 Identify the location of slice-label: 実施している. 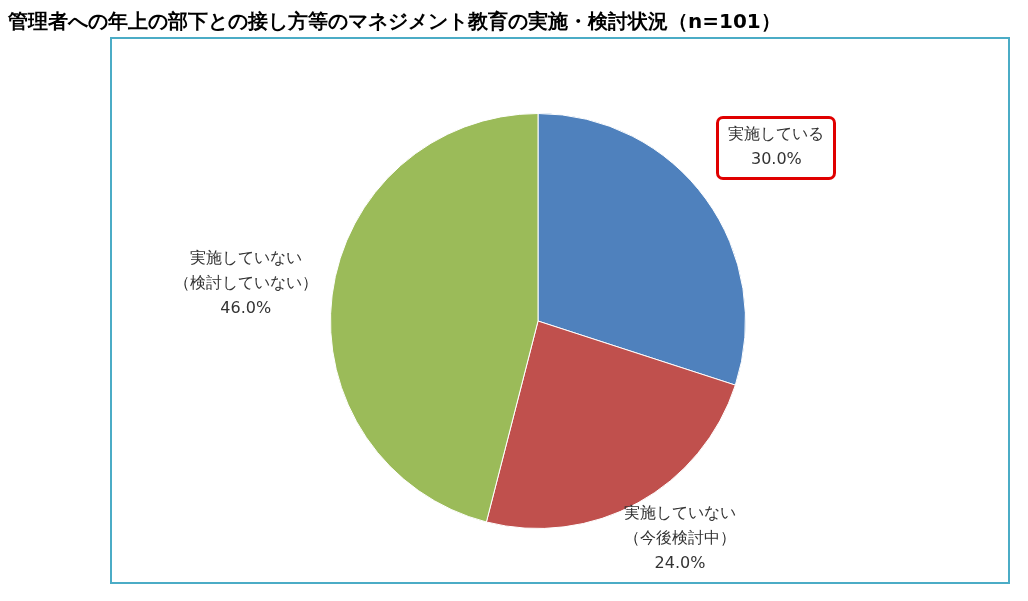
(776, 134).